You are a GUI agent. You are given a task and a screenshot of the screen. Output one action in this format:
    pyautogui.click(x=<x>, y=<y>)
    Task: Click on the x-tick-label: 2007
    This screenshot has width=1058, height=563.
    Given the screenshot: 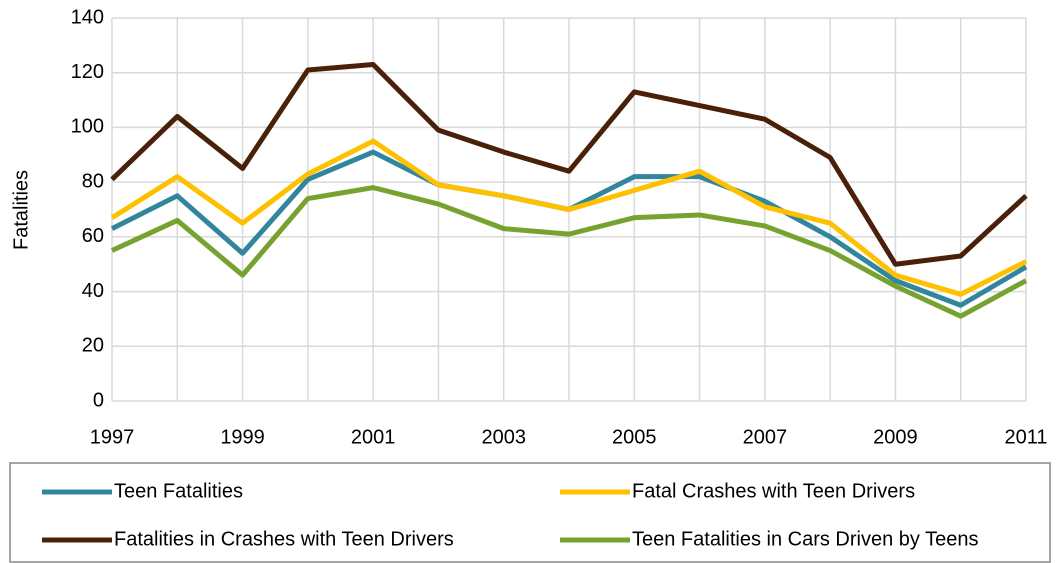 What is the action you would take?
    pyautogui.click(x=765, y=437)
    